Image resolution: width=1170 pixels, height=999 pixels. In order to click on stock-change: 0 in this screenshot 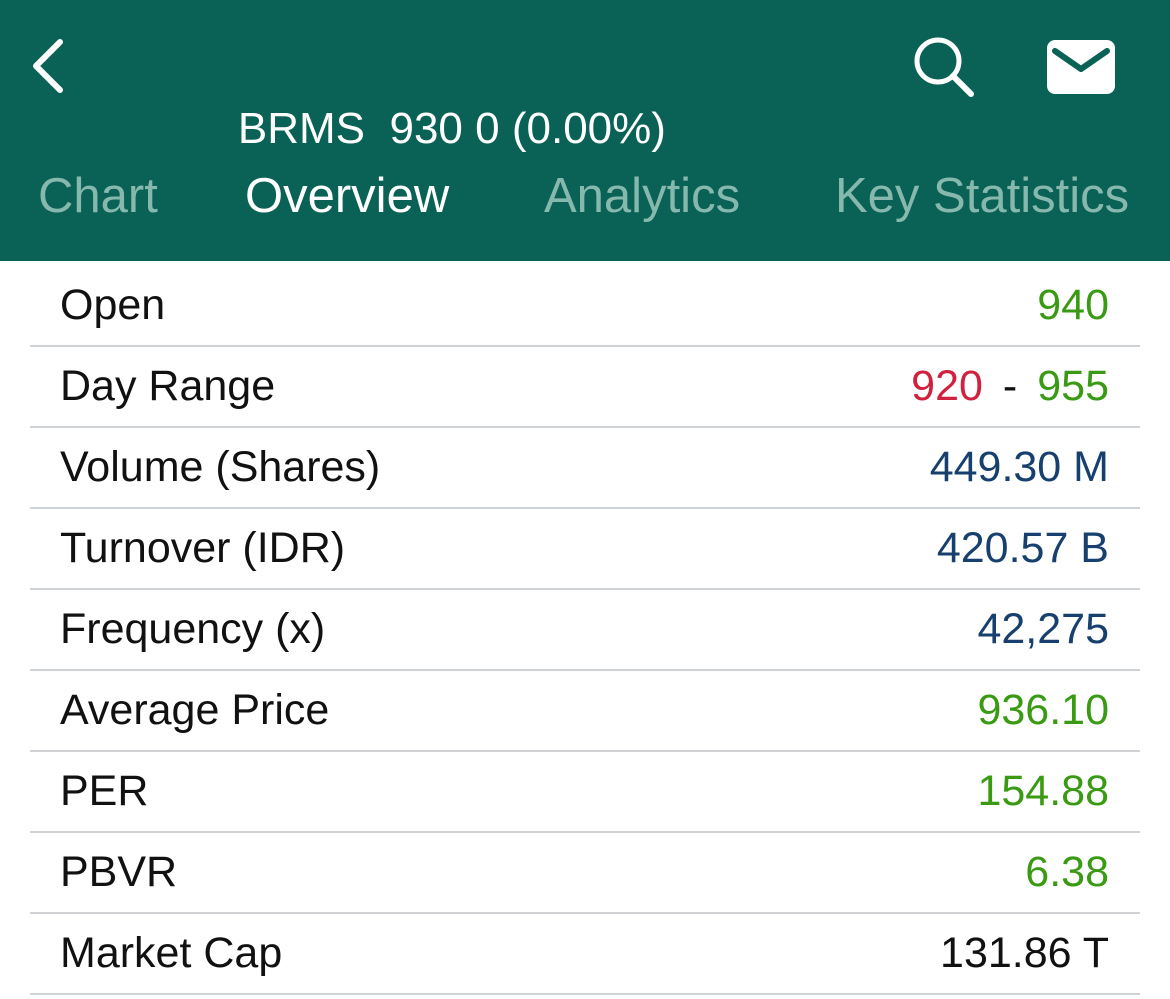, I will do `click(487, 128)`.